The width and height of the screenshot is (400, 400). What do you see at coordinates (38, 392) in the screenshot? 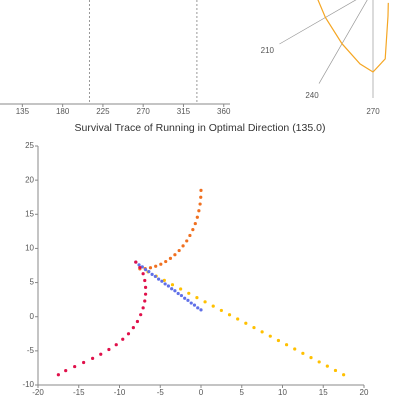
I see `x-tick-label: -20` at bounding box center [38, 392].